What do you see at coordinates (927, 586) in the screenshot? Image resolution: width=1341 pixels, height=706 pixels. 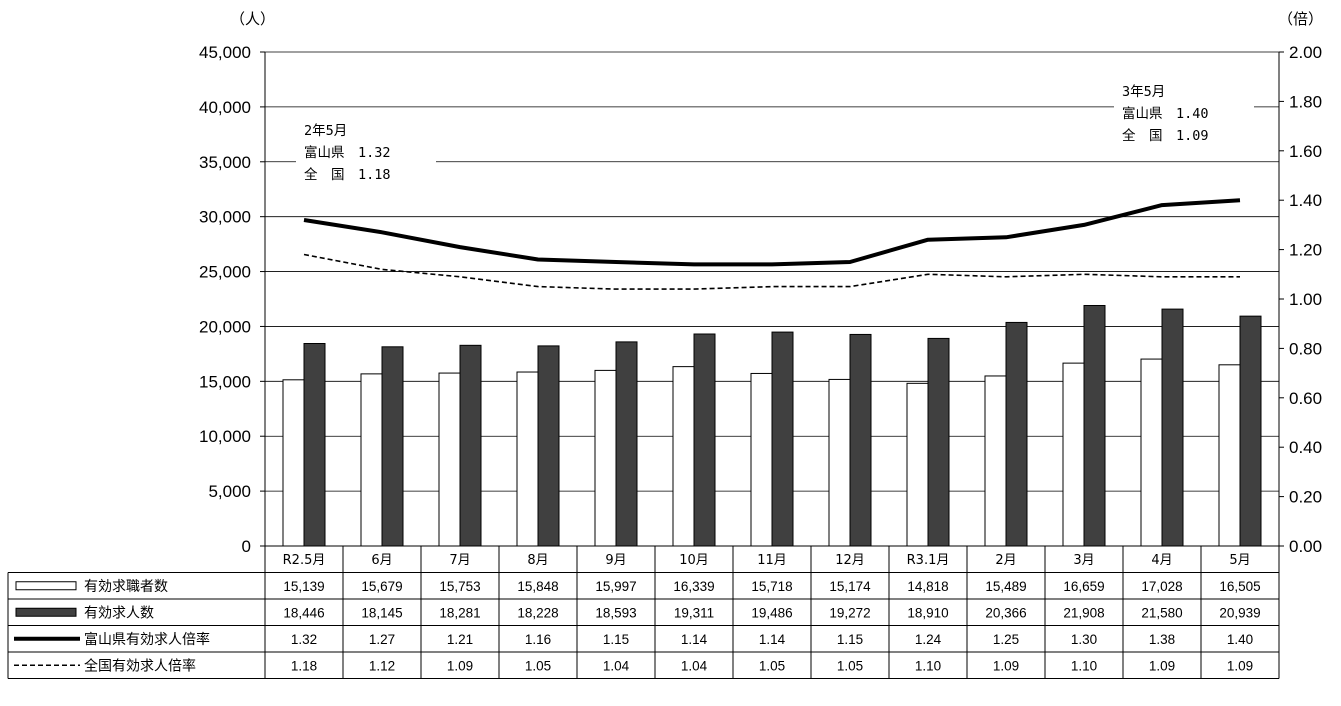 I see `table-cell: 14,818` at bounding box center [927, 586].